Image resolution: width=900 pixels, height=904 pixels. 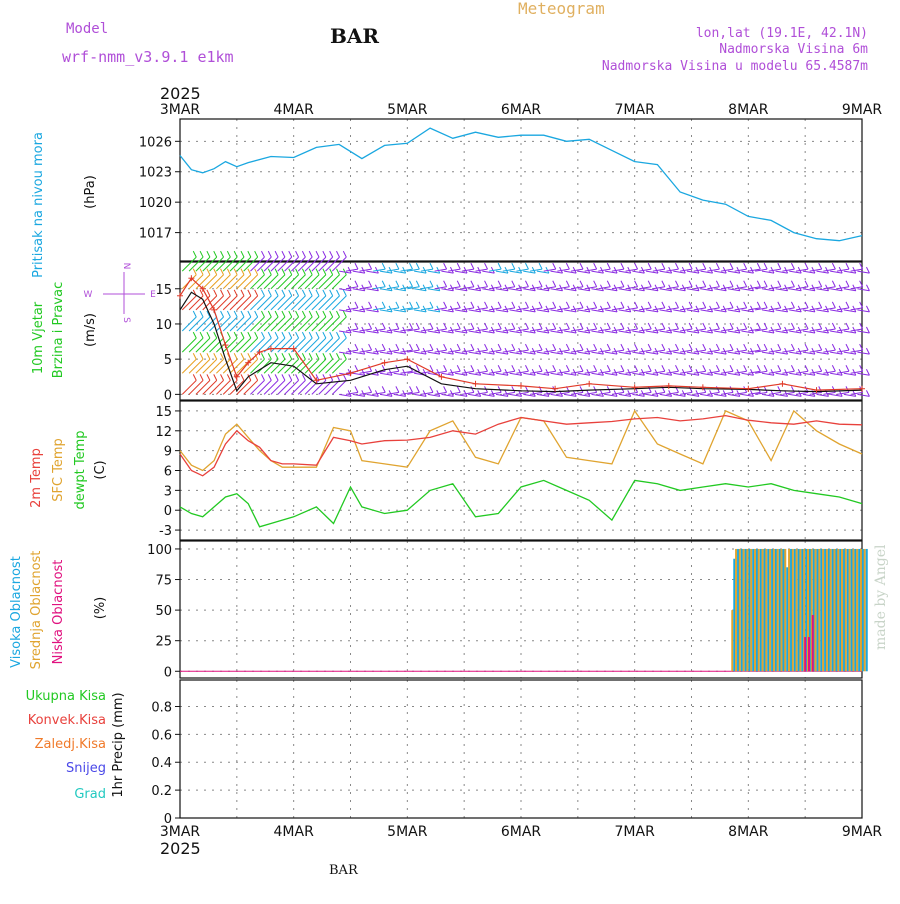 I want to click on compass-rose: N E S W, so click(x=120, y=293).